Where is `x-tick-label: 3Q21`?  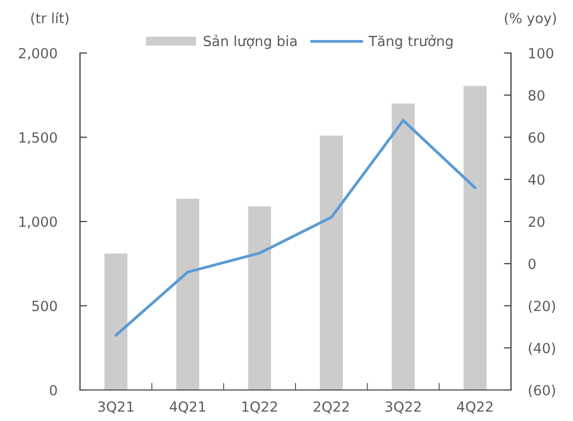
x-tick-label: 3Q21 is located at coordinates (116, 407).